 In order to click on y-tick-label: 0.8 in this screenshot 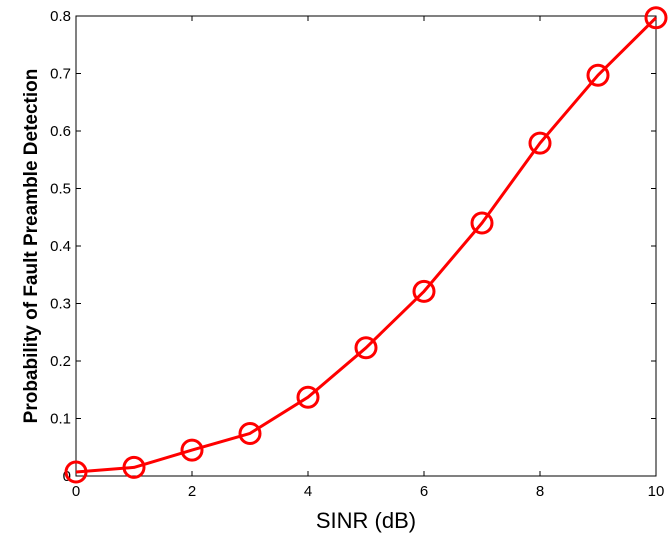, I will do `click(60, 16)`.